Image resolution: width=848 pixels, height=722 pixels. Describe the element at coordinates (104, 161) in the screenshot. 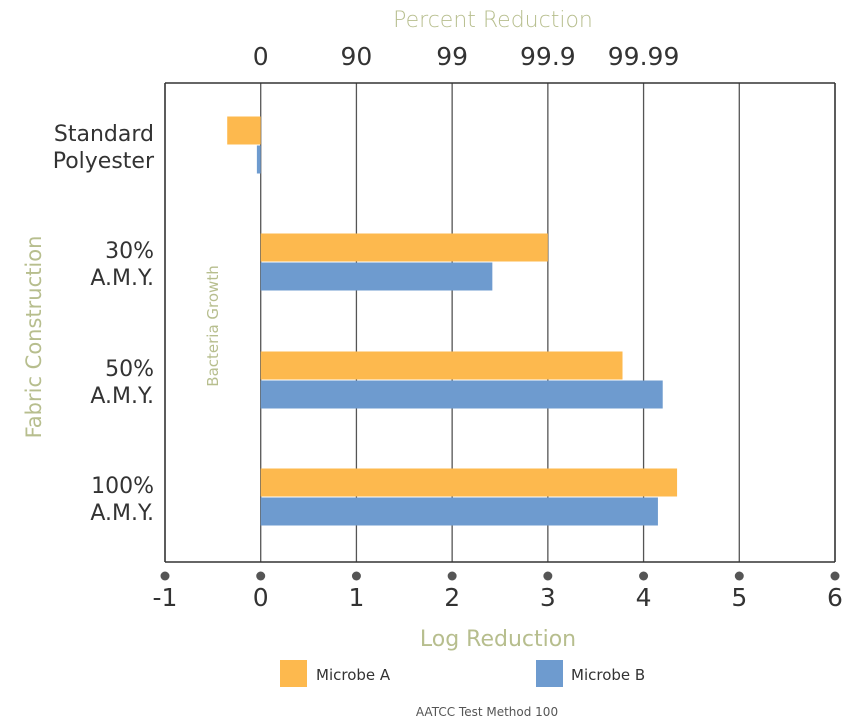

I see `category-label-line: Polyester` at that location.